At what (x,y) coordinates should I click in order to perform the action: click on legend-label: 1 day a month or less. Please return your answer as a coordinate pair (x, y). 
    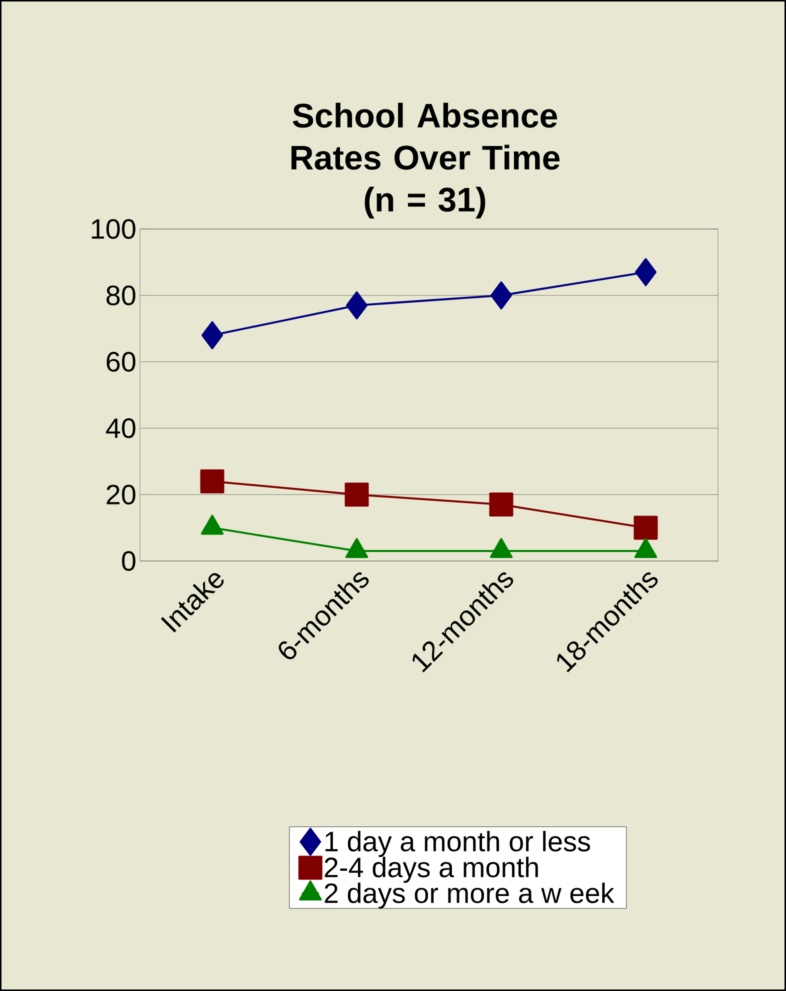
    Looking at the image, I should click on (458, 843).